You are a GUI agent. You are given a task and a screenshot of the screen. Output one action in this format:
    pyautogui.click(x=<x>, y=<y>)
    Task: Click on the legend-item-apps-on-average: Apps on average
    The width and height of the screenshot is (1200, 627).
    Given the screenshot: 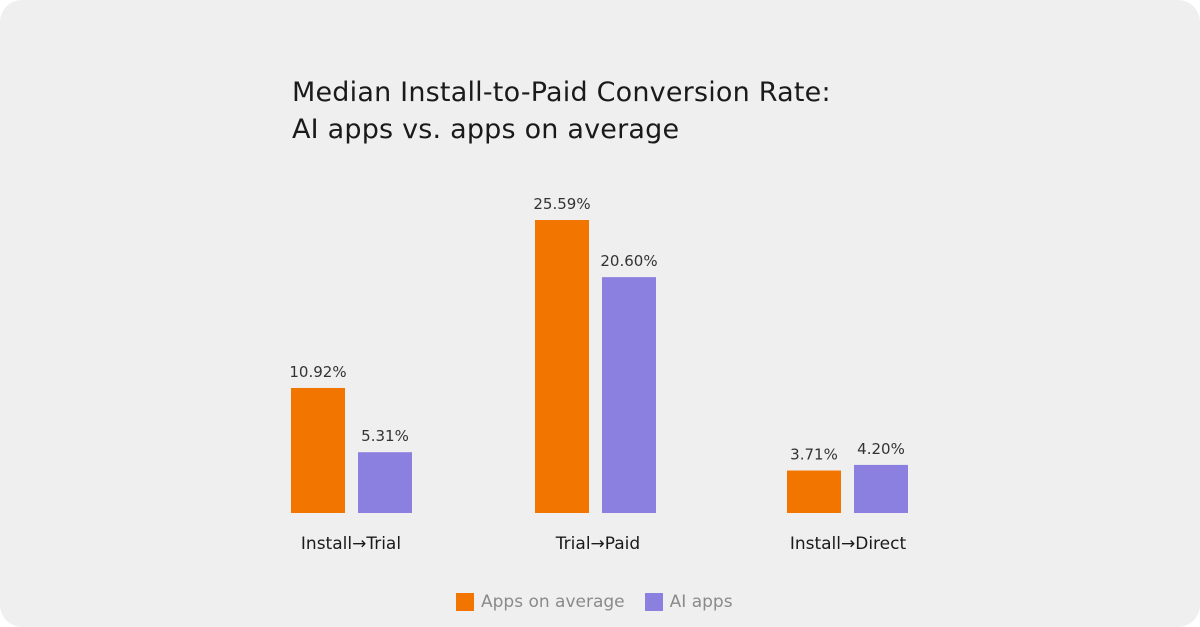 What is the action you would take?
    pyautogui.click(x=540, y=602)
    